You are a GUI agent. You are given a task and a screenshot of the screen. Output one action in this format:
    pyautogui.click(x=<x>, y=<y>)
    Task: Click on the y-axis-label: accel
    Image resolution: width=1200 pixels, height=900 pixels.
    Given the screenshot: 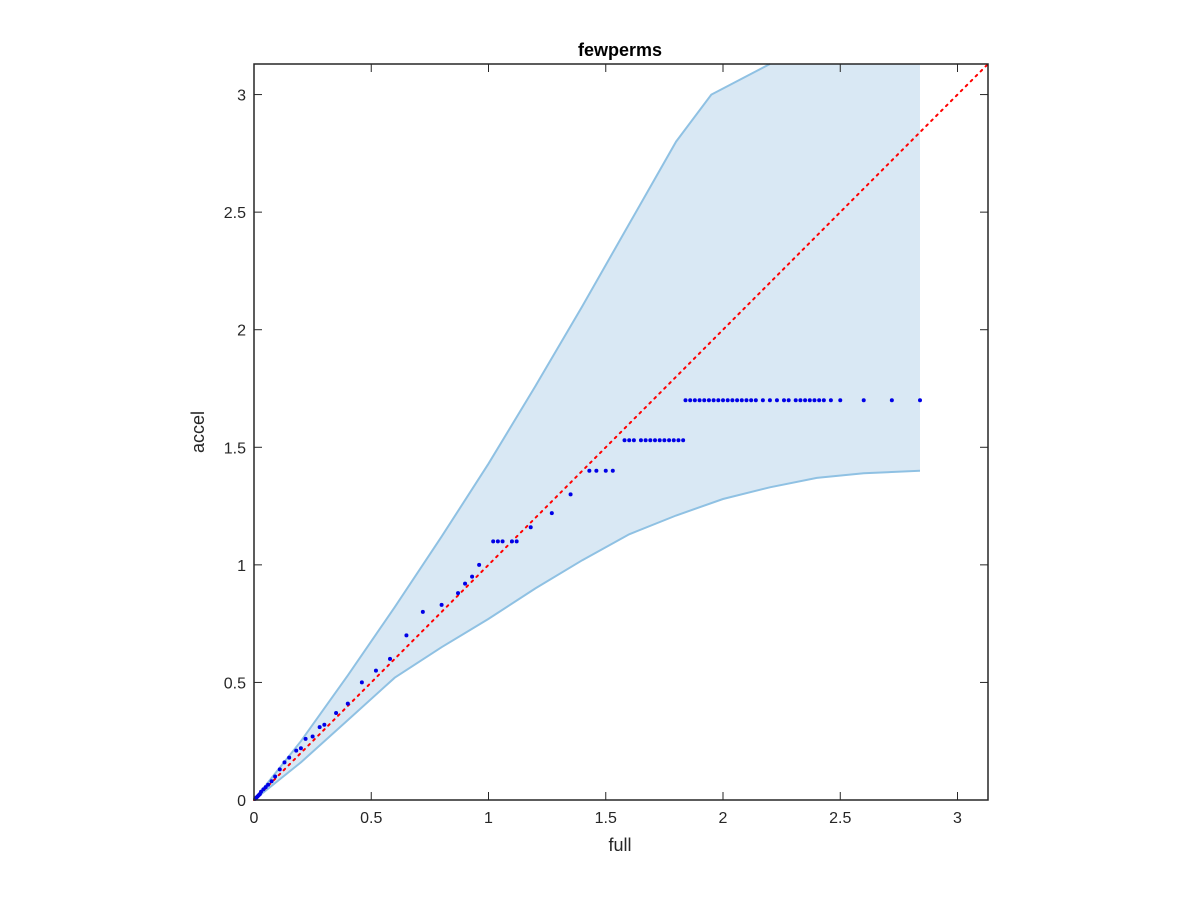 What is the action you would take?
    pyautogui.click(x=198, y=432)
    